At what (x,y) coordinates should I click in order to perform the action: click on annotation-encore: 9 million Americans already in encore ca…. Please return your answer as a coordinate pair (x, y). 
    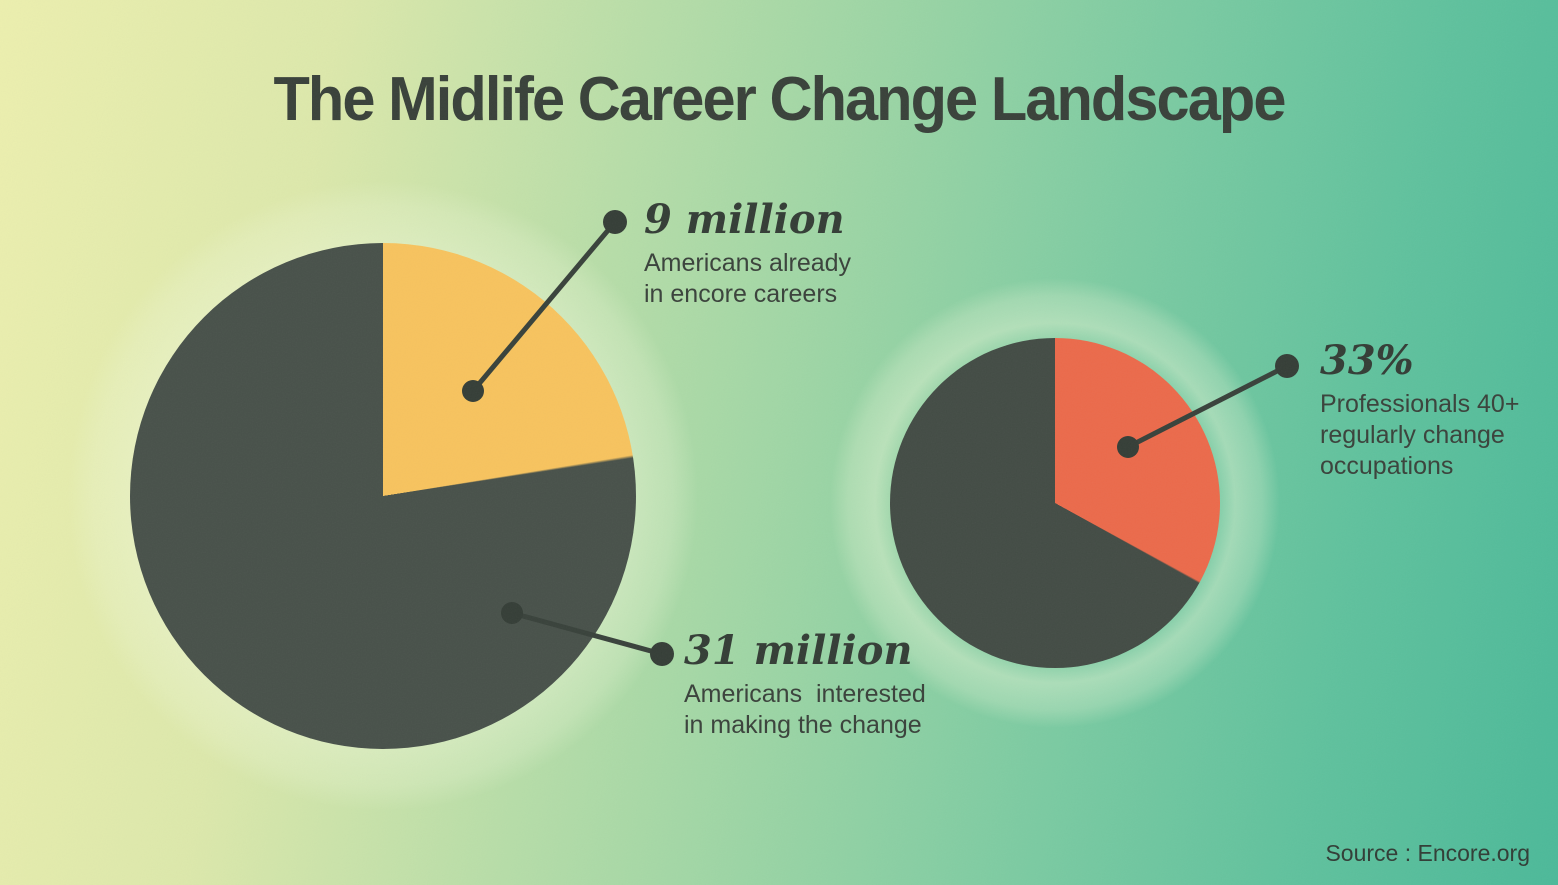
    Looking at the image, I should click on (747, 254).